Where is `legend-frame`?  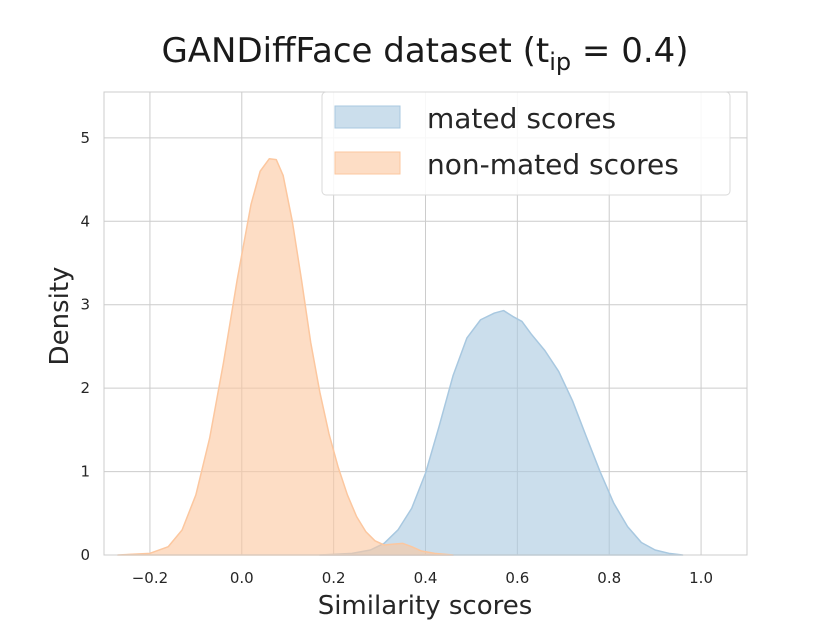 legend-frame is located at coordinates (526, 143).